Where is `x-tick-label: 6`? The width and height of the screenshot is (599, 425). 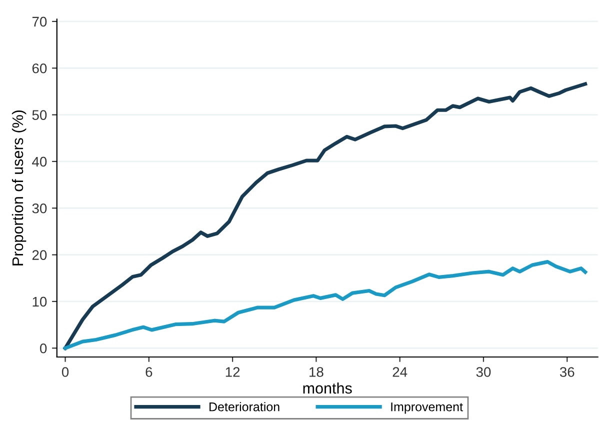 x-tick-label: 6 is located at coordinates (149, 372).